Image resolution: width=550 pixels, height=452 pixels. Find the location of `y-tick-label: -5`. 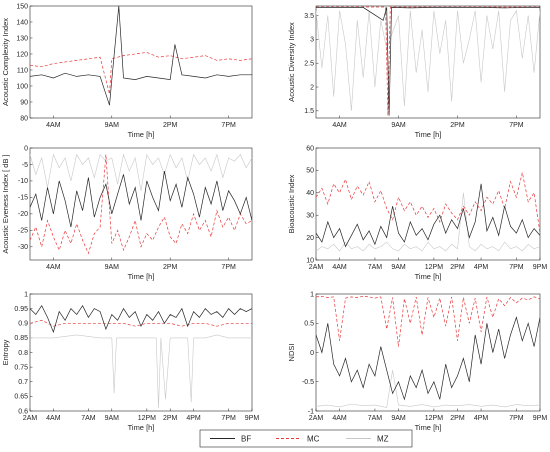

y-tick-label: -5 is located at coordinates (25, 165).